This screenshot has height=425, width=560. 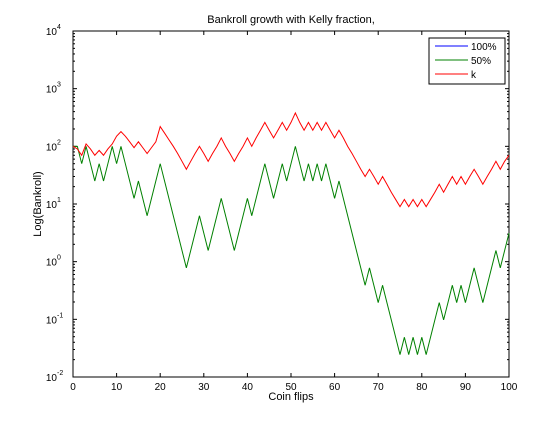 What do you see at coordinates (60, 315) in the screenshot?
I see `y-tick-exponent: -1` at bounding box center [60, 315].